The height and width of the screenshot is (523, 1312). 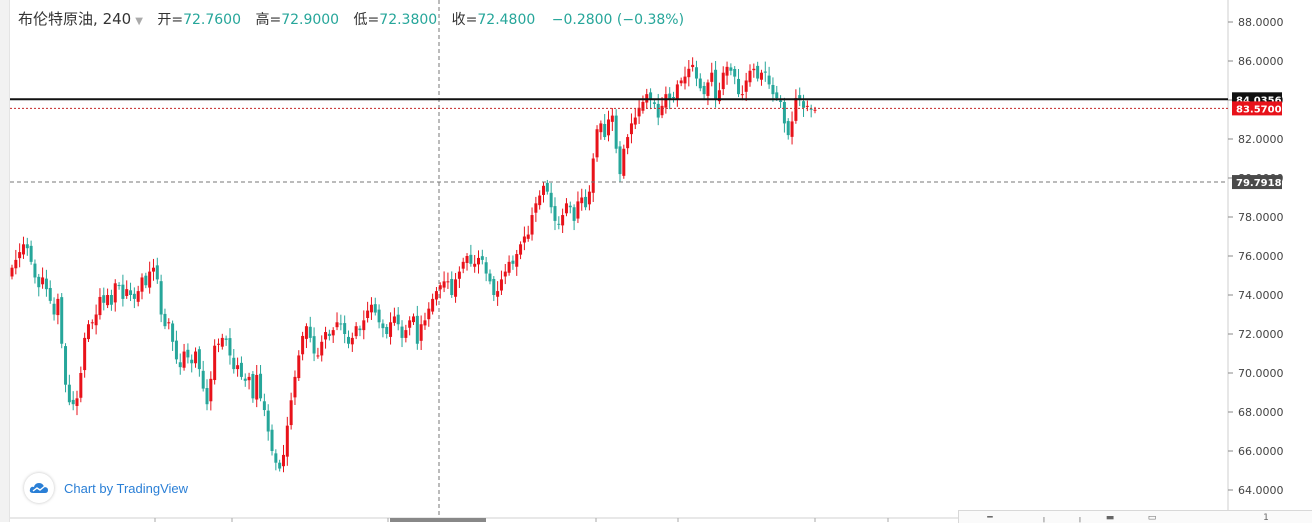 What do you see at coordinates (117, 19) in the screenshot?
I see `interval-label: 240` at bounding box center [117, 19].